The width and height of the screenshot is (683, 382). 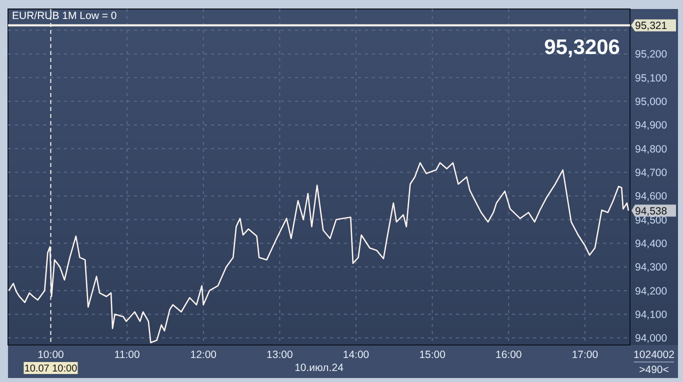 What do you see at coordinates (654, 355) in the screenshot?
I see `text: 1024002` at bounding box center [654, 355].